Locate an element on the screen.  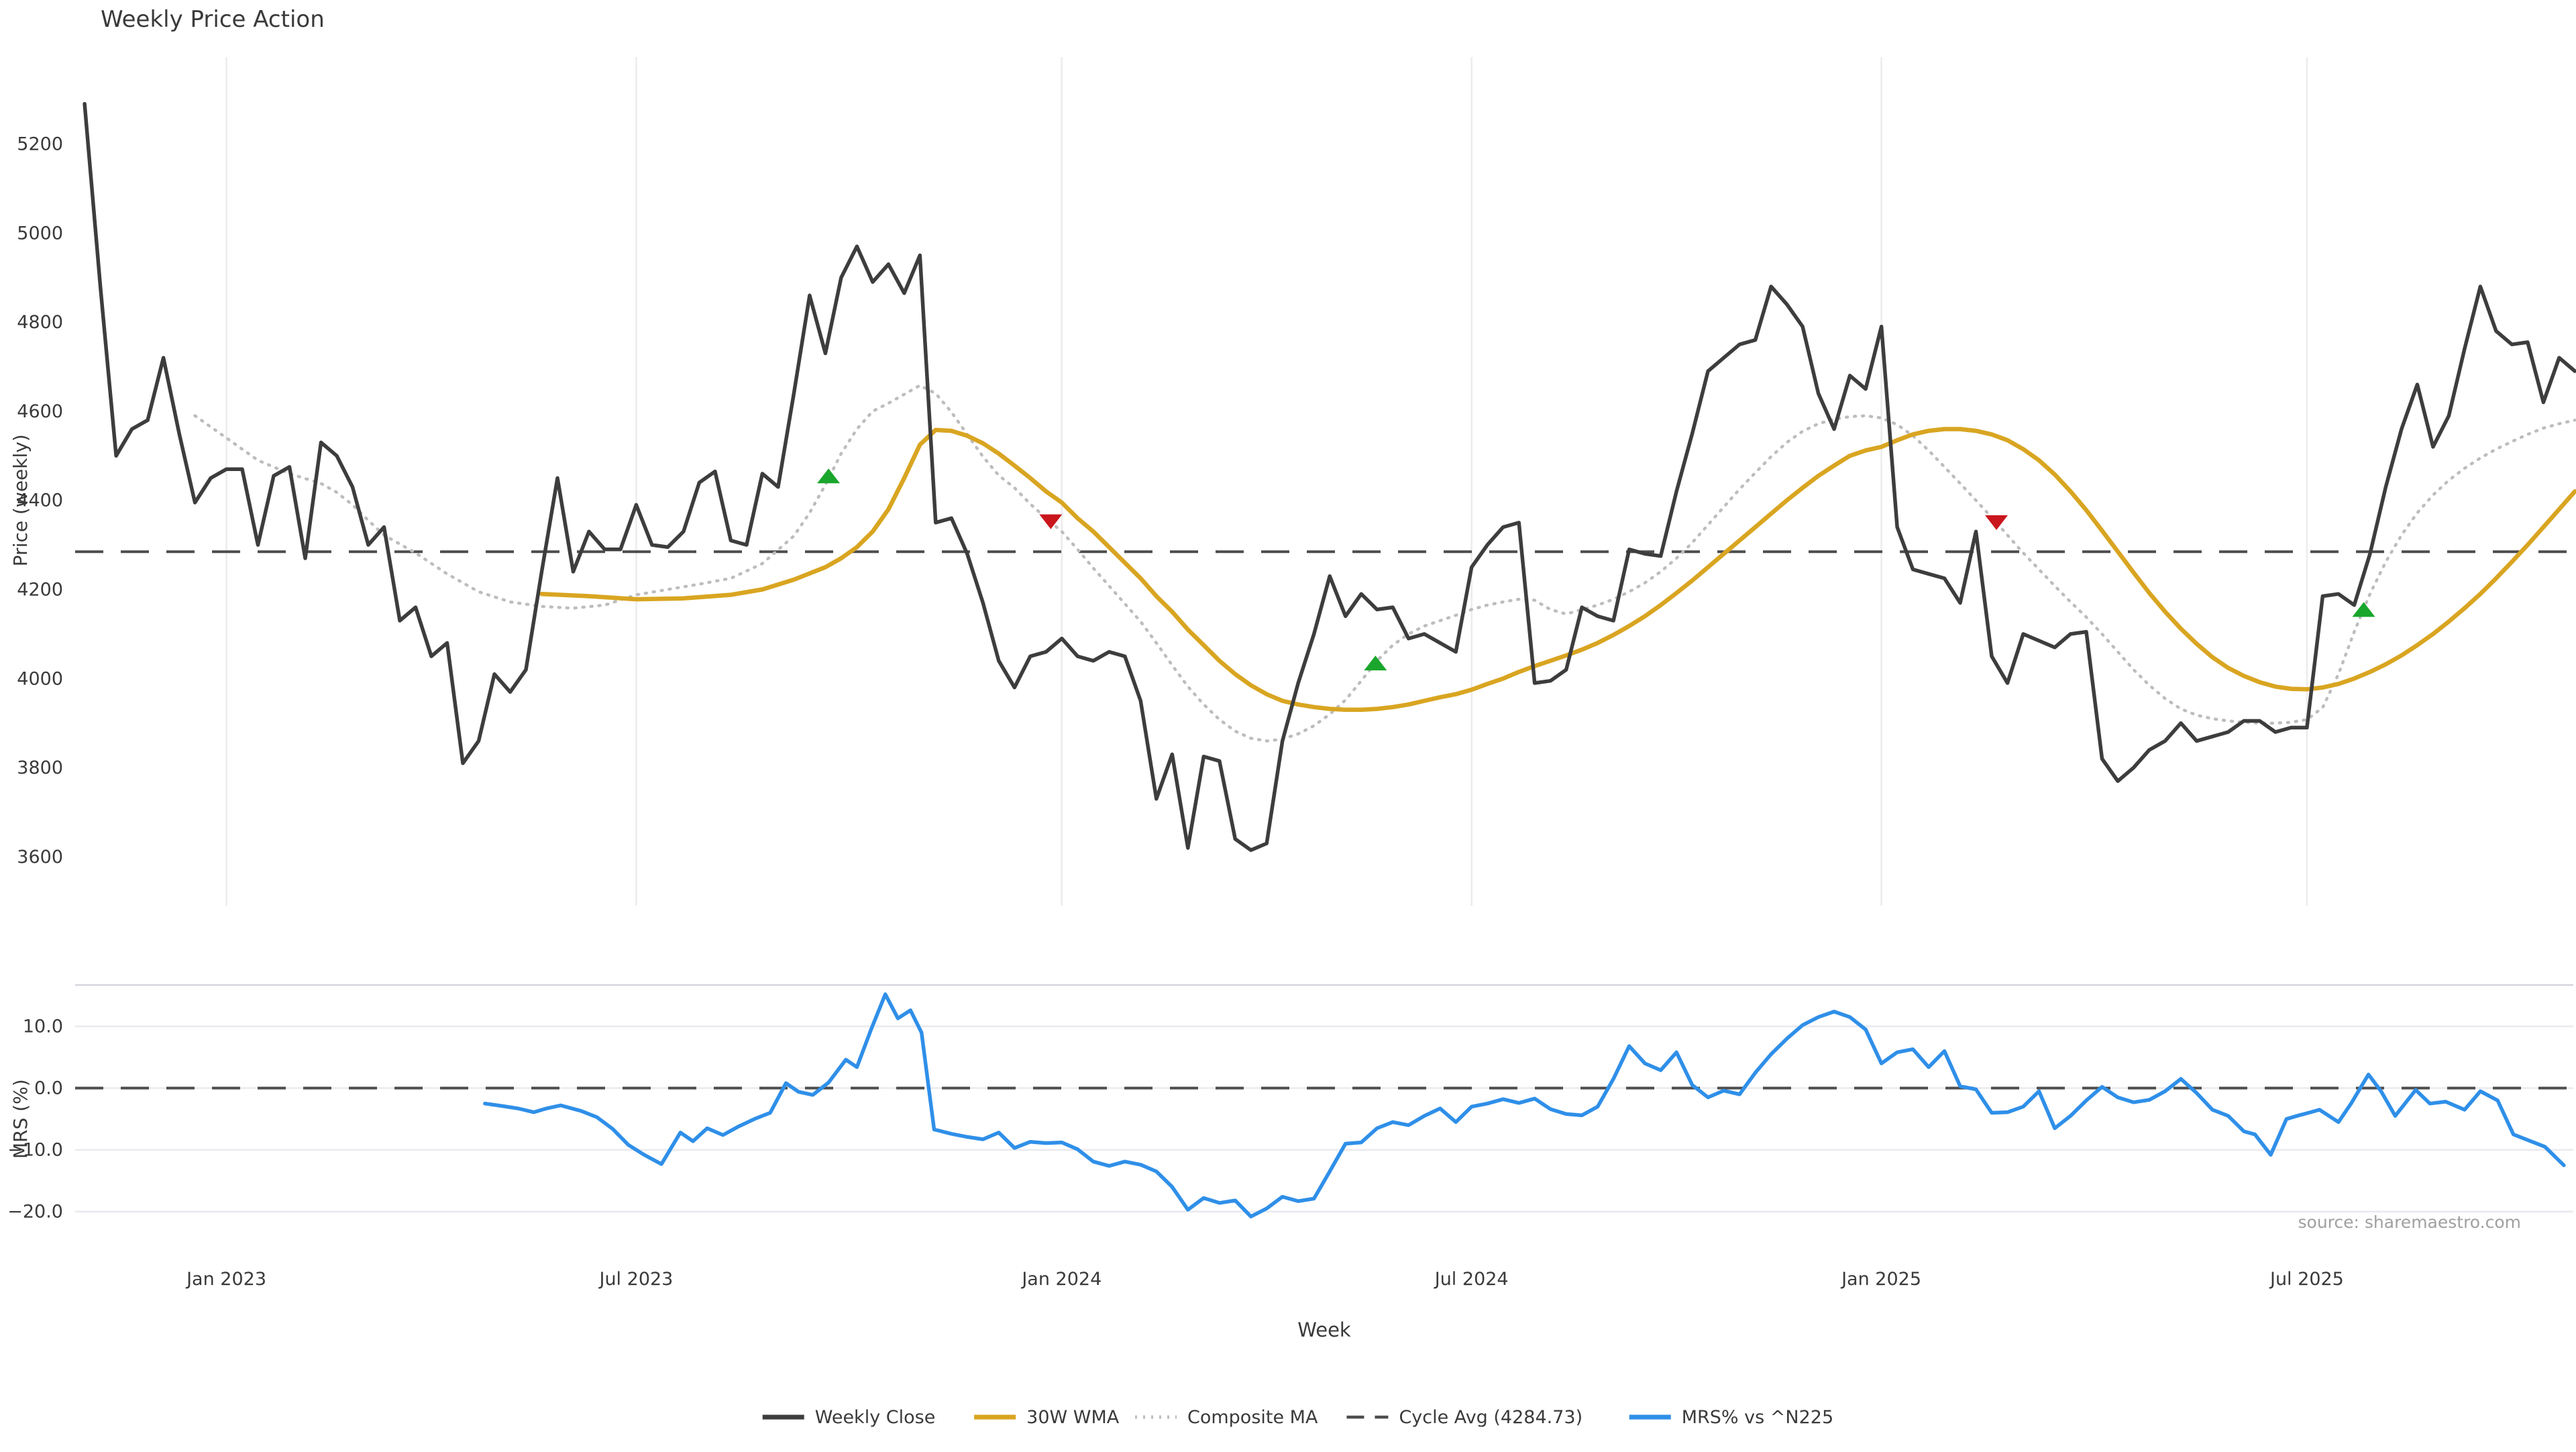
x-axis-label: Week is located at coordinates (1324, 1330).